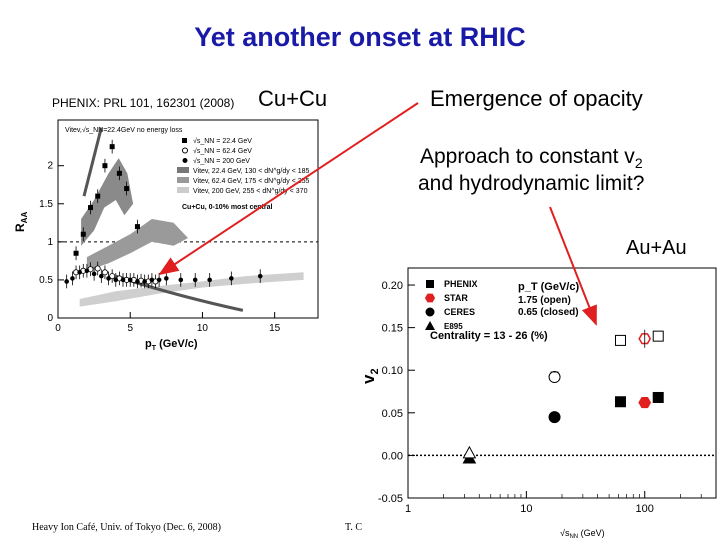 The width and height of the screenshot is (720, 540). Describe the element at coordinates (459, 312) in the screenshot. I see `v2-legend-entry: CERES` at that location.